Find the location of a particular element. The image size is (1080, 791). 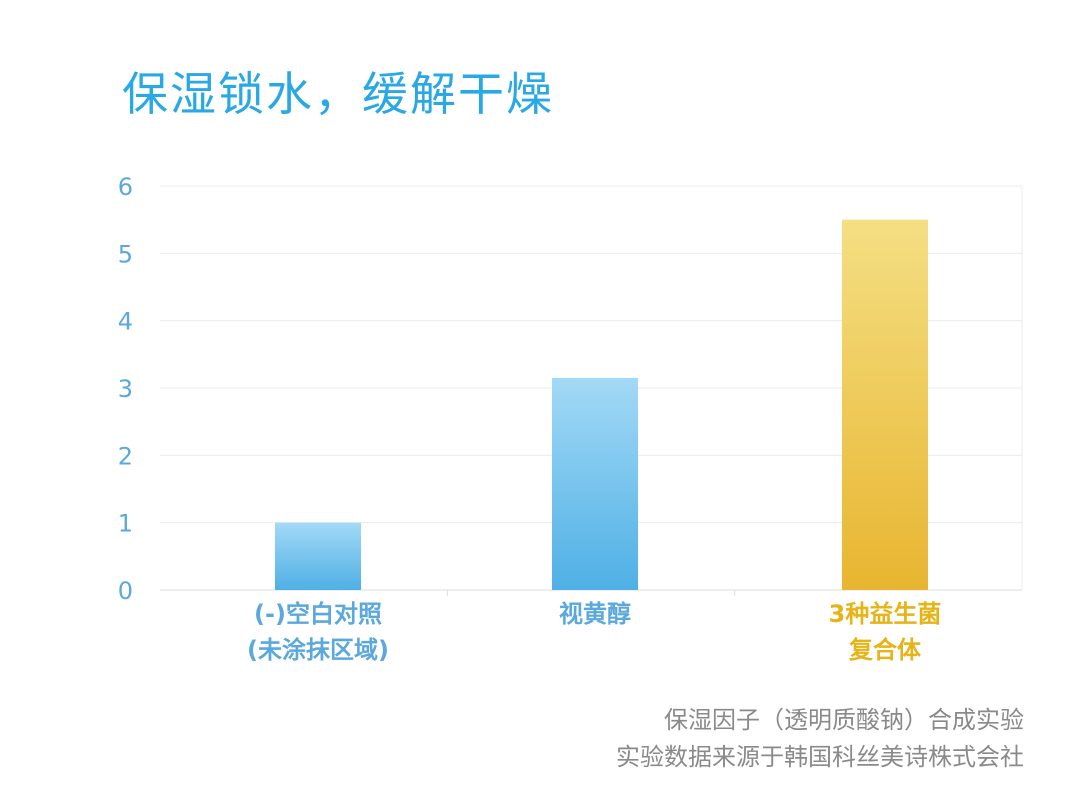

x-category-label: (-)空白对照 is located at coordinates (318, 614).